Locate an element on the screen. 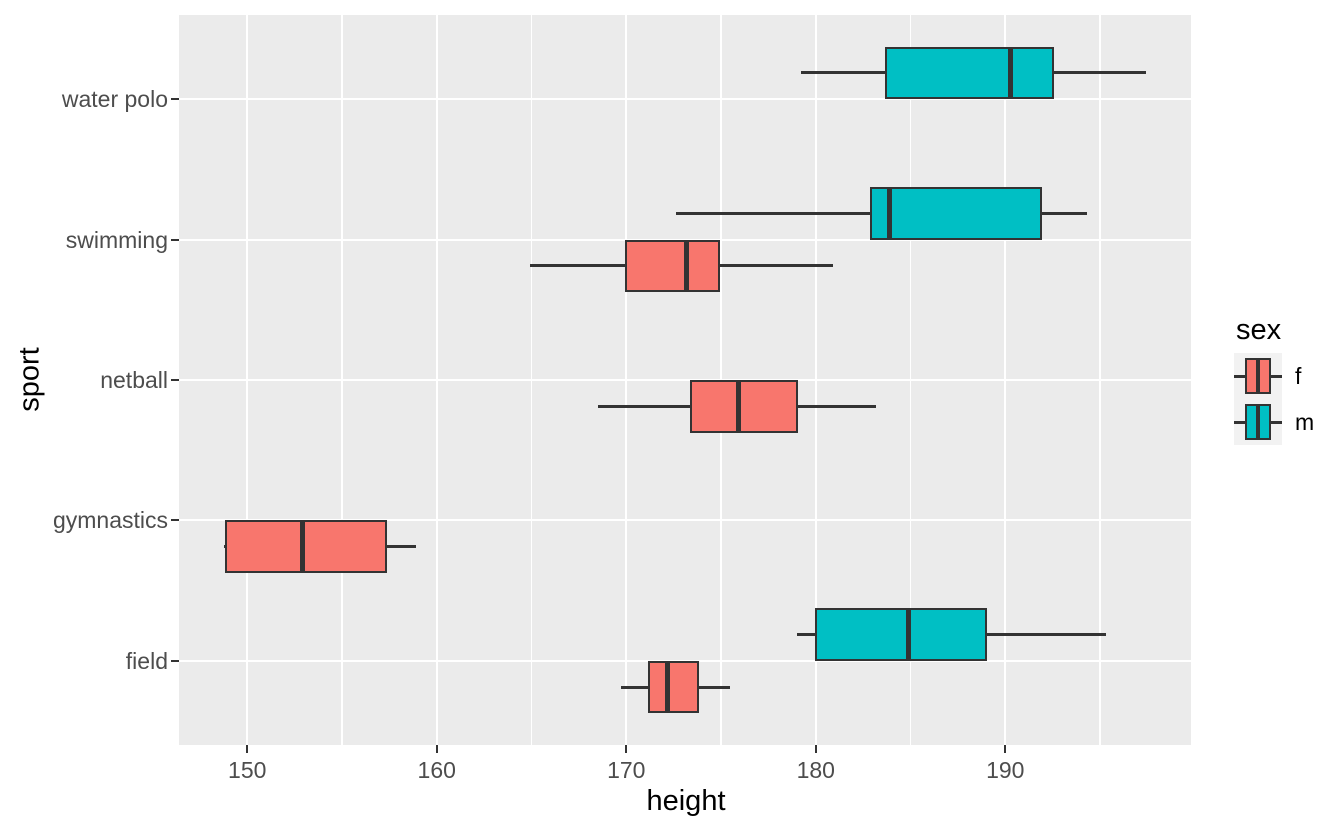 This screenshot has width=1344, height=830. x-tick-label: 150 is located at coordinates (247, 770).